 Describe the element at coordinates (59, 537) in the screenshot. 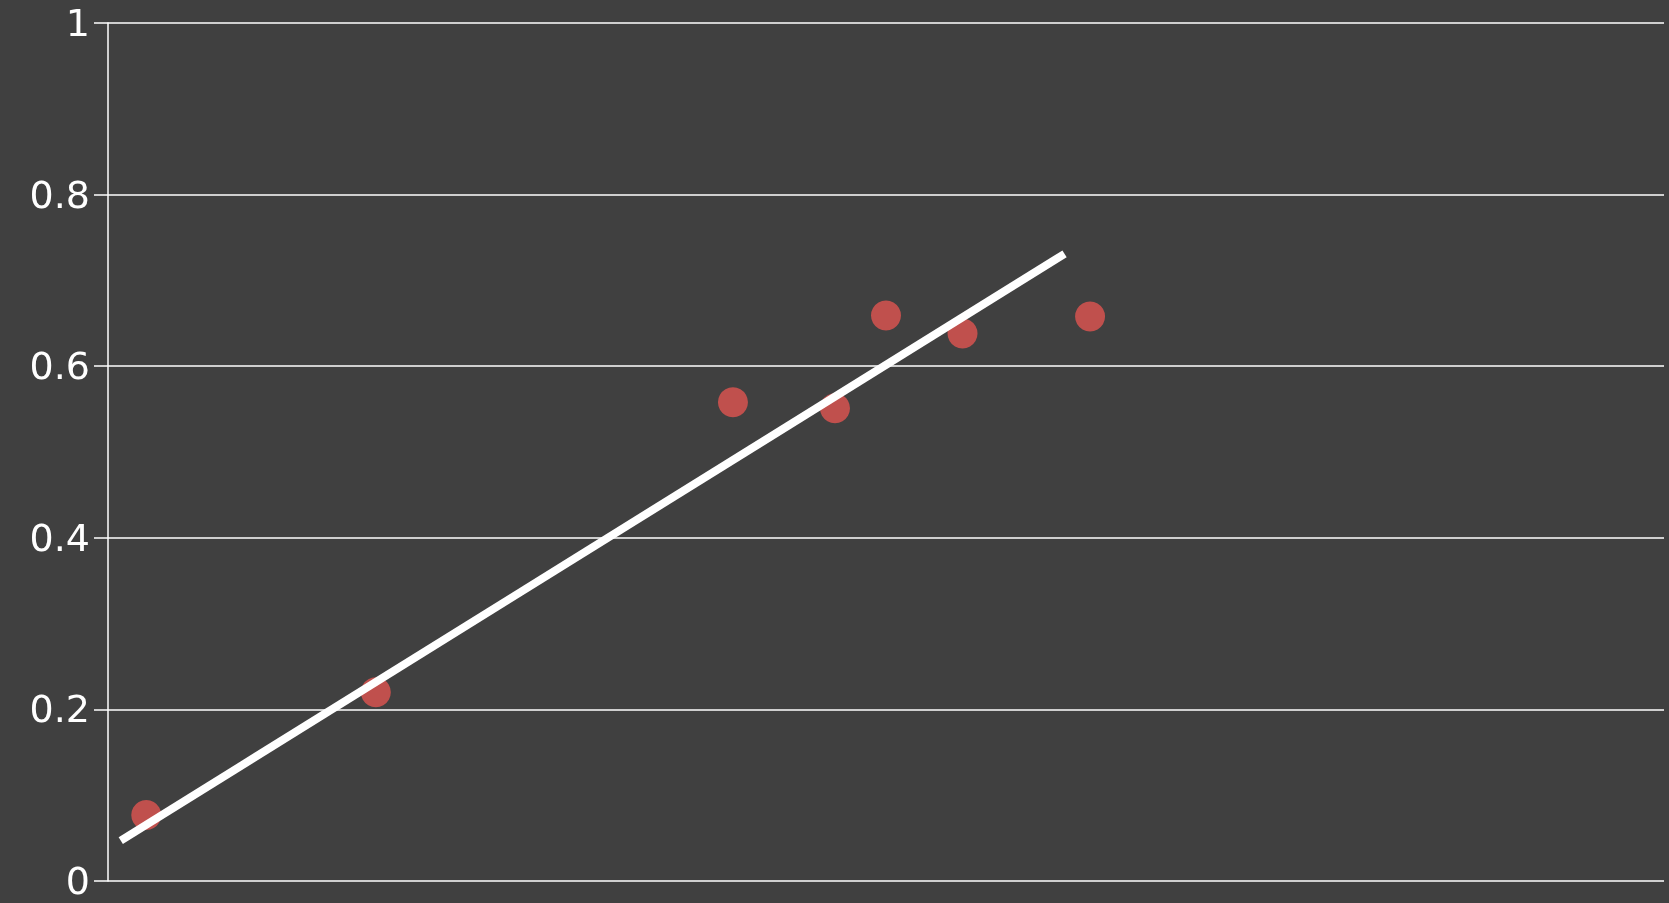

I see `y-tick-label: 0.4` at that location.